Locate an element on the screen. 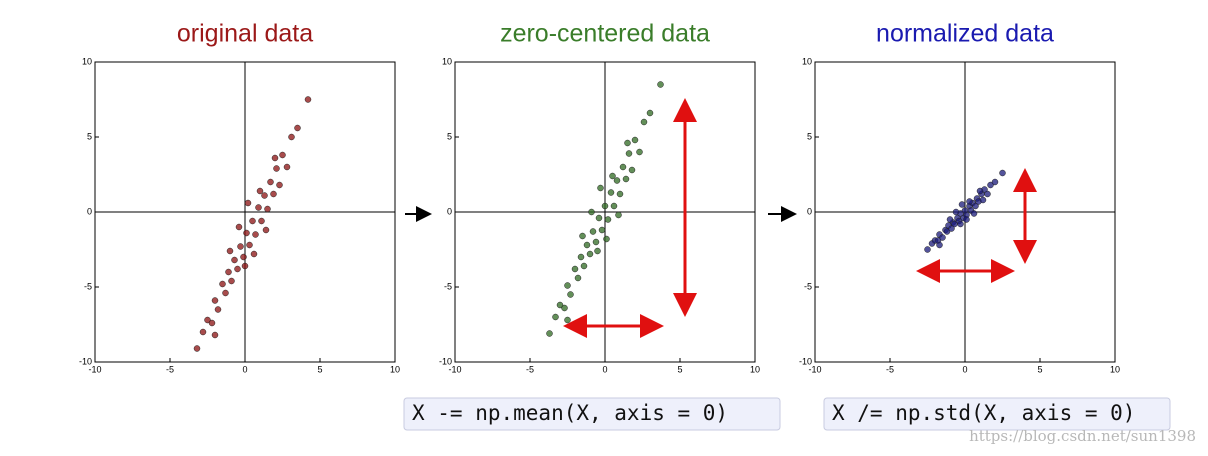 Image resolution: width=1208 pixels, height=456 pixels. code: X -= np.mean(X, axis = 0) is located at coordinates (570, 413).